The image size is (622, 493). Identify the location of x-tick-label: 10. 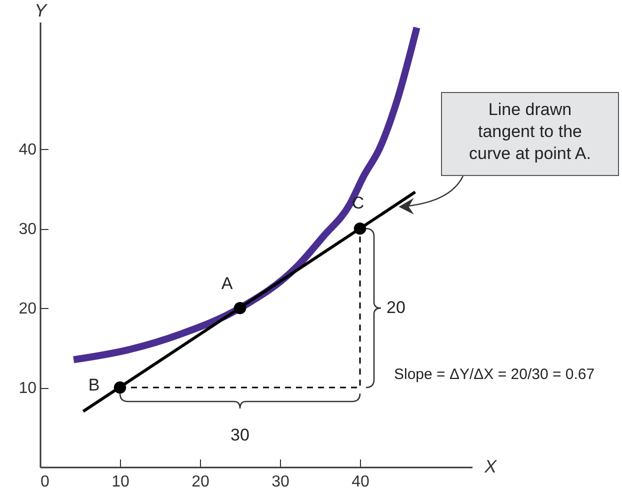
(121, 482).